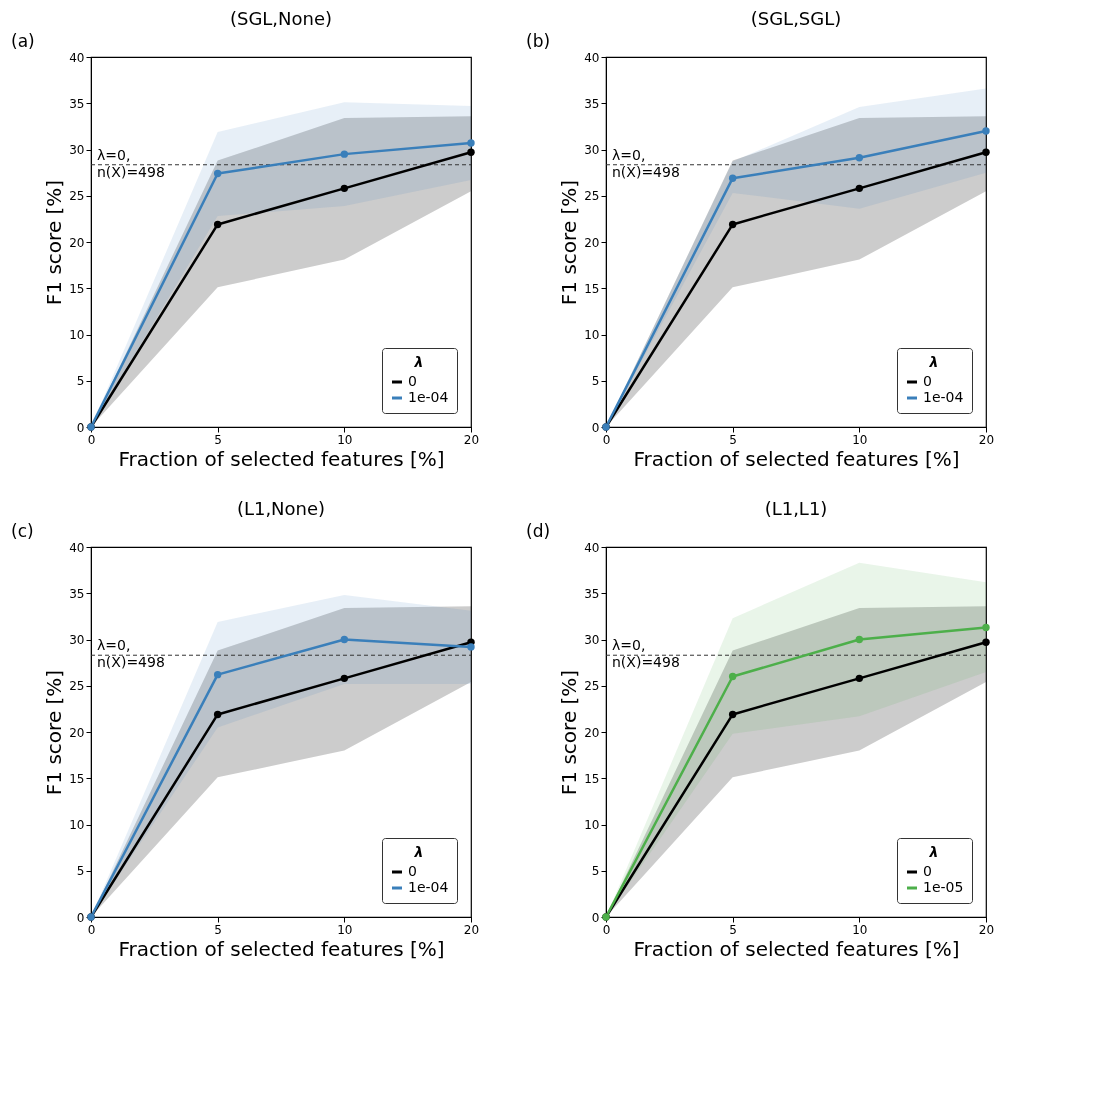 Image resolution: width=1104 pixels, height=1093 pixels. What do you see at coordinates (281, 508) in the screenshot?
I see `chart-title: (L1,None)` at bounding box center [281, 508].